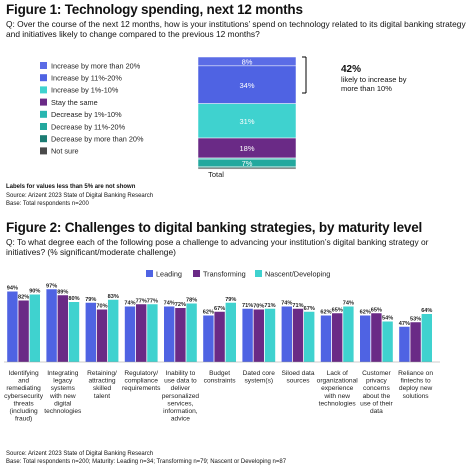  I want to click on figure1-legend-label: Increase by 1%-10%, so click(85, 90).